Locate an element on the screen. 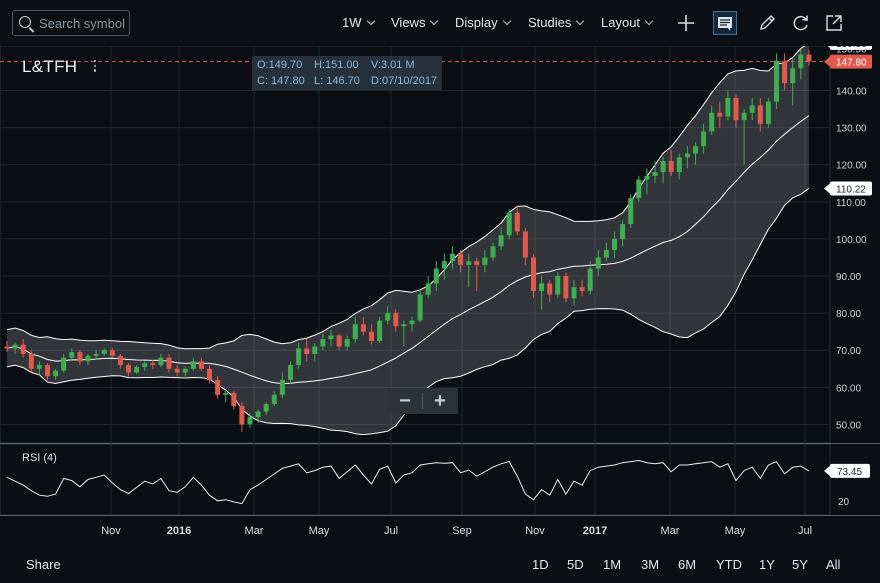 The image size is (880, 583). range-1m-button: 1M is located at coordinates (612, 564).